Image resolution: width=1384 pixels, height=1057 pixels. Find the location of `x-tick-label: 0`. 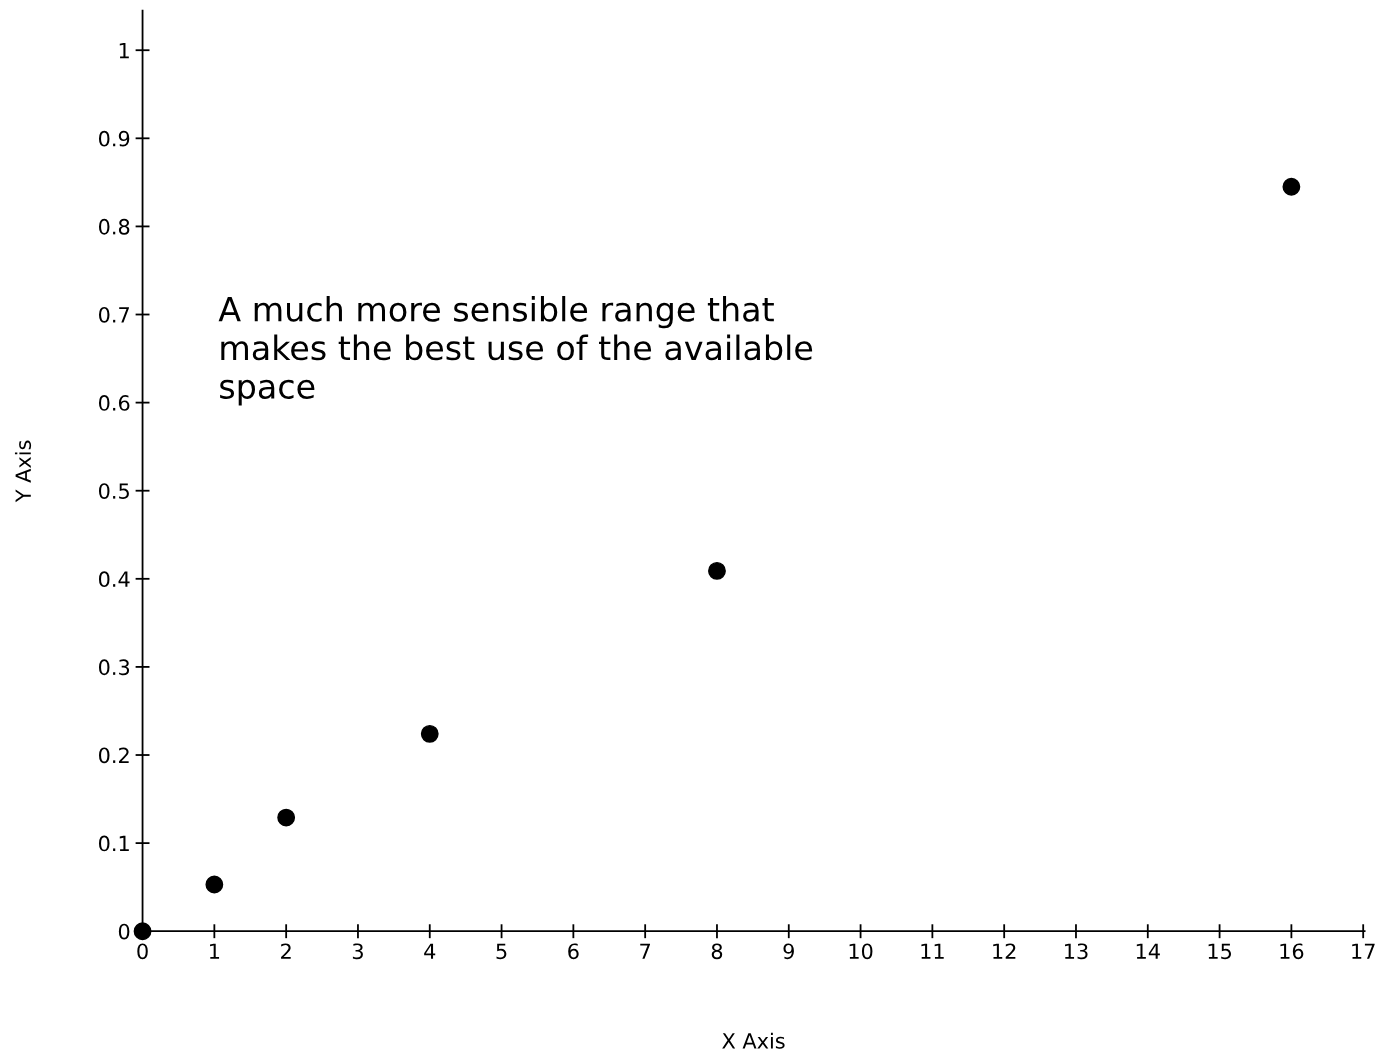

x-tick-label: 0 is located at coordinates (142, 951).